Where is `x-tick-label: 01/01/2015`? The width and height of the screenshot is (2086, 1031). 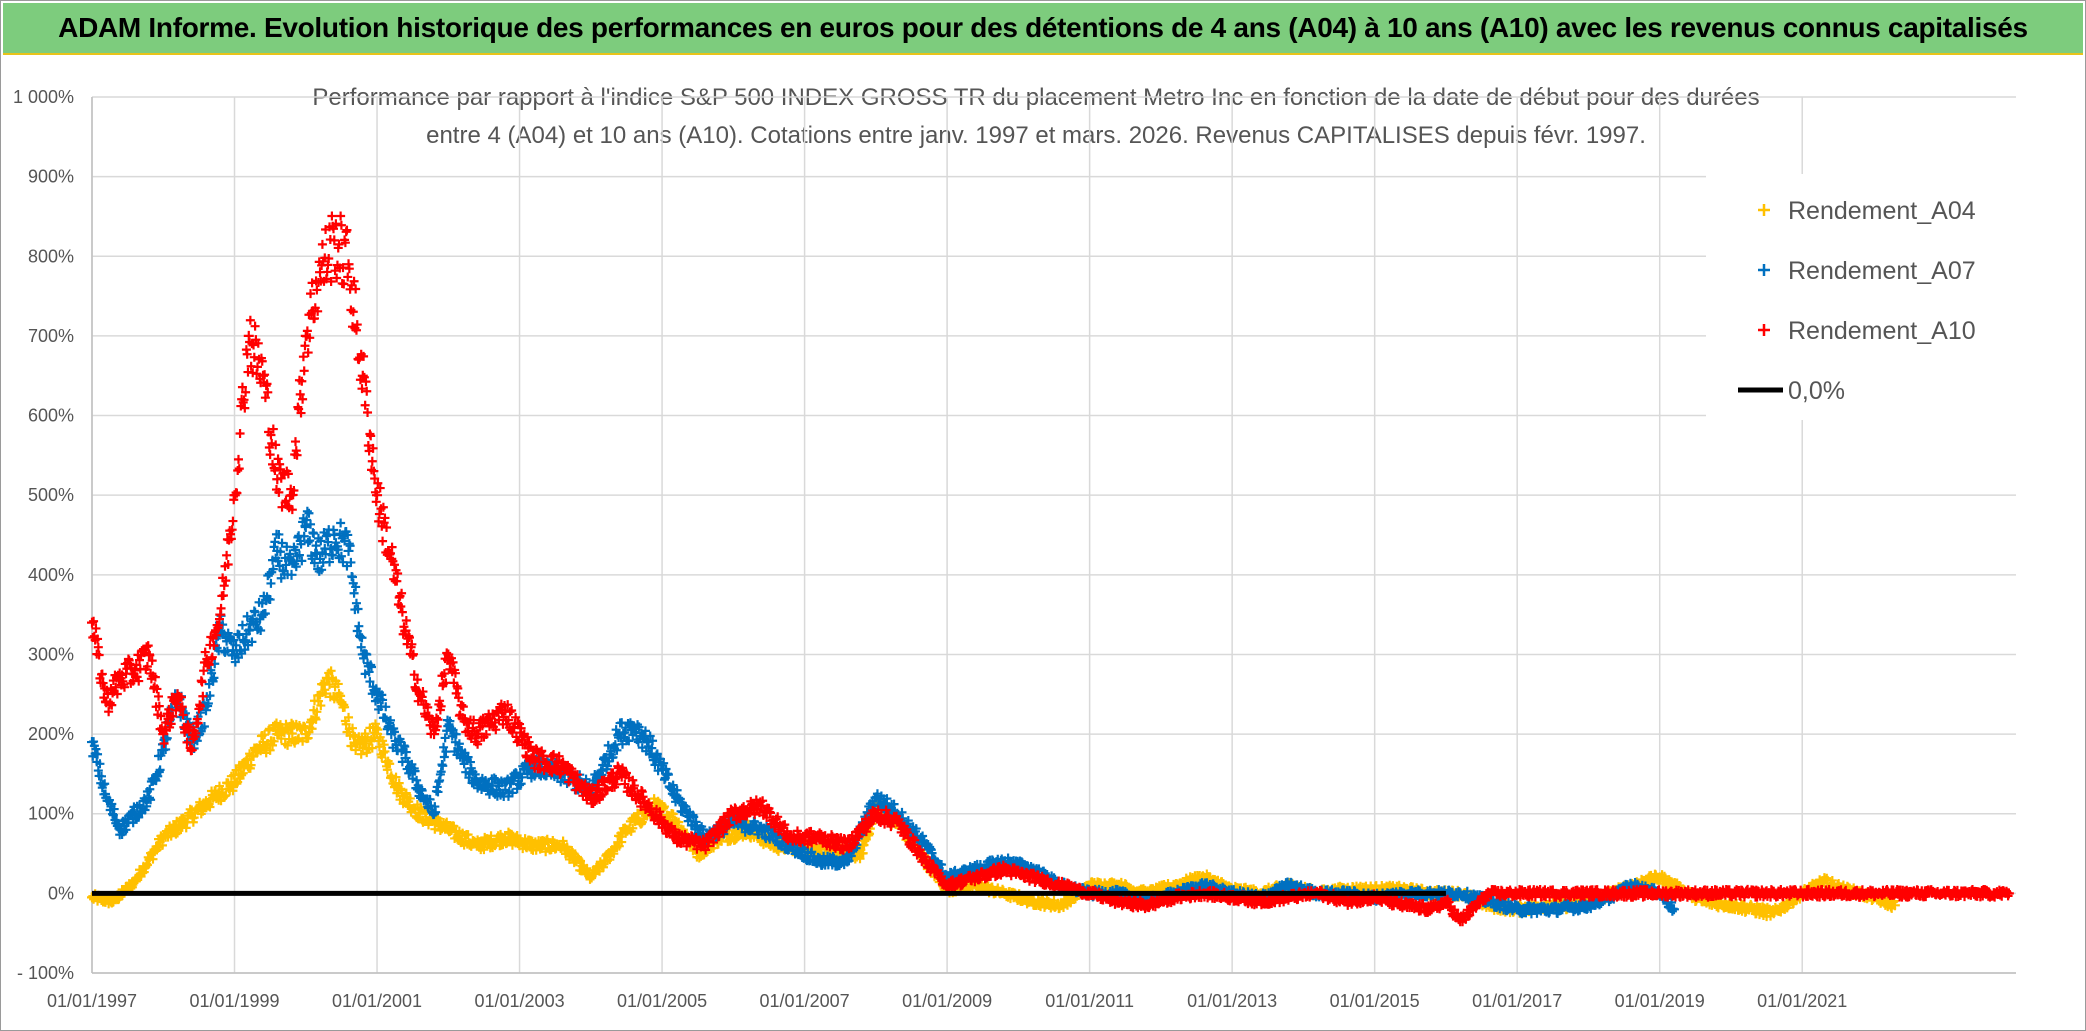
x-tick-label: 01/01/2015 is located at coordinates (1375, 1001).